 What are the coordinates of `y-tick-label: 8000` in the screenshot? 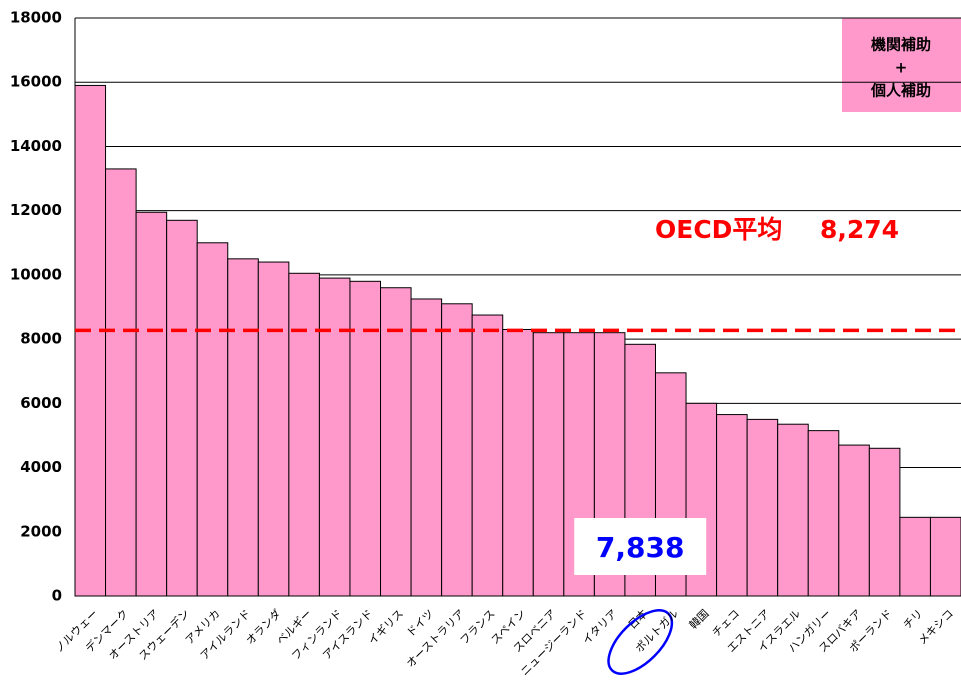 It's located at (41, 339).